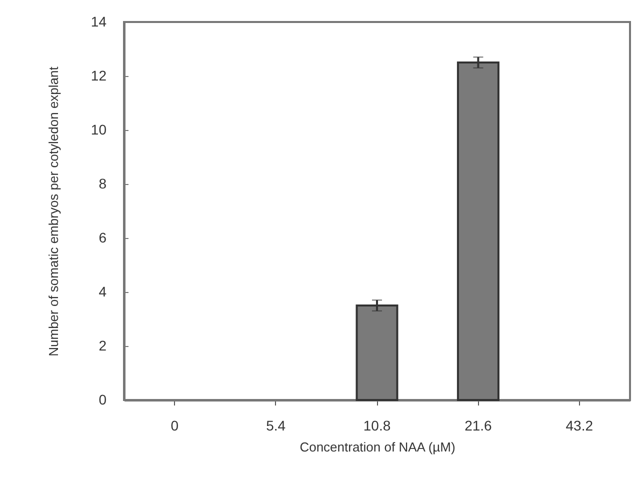 The width and height of the screenshot is (636, 485). What do you see at coordinates (102, 346) in the screenshot?
I see `y-tick-label: 2` at bounding box center [102, 346].